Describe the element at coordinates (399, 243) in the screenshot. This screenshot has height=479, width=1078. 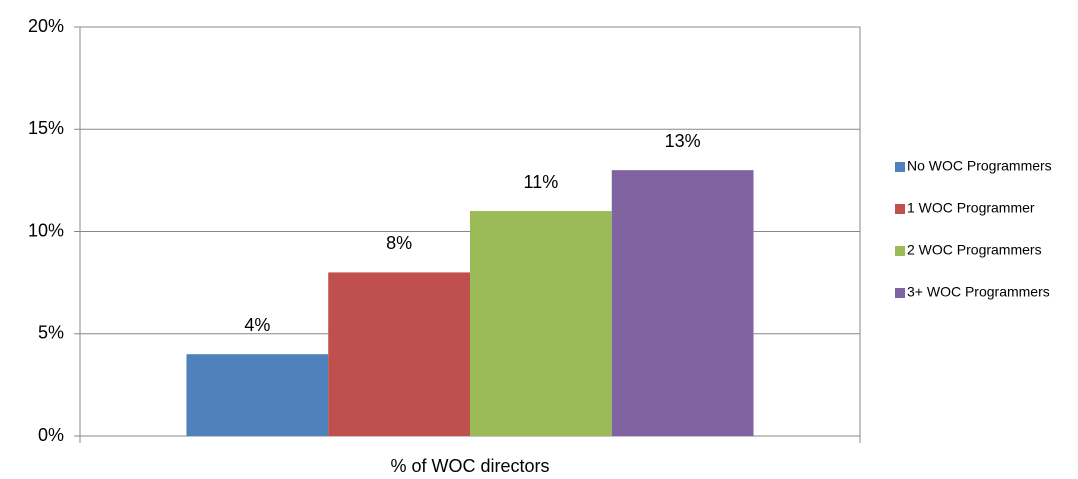
I see `data-label: 8%` at that location.